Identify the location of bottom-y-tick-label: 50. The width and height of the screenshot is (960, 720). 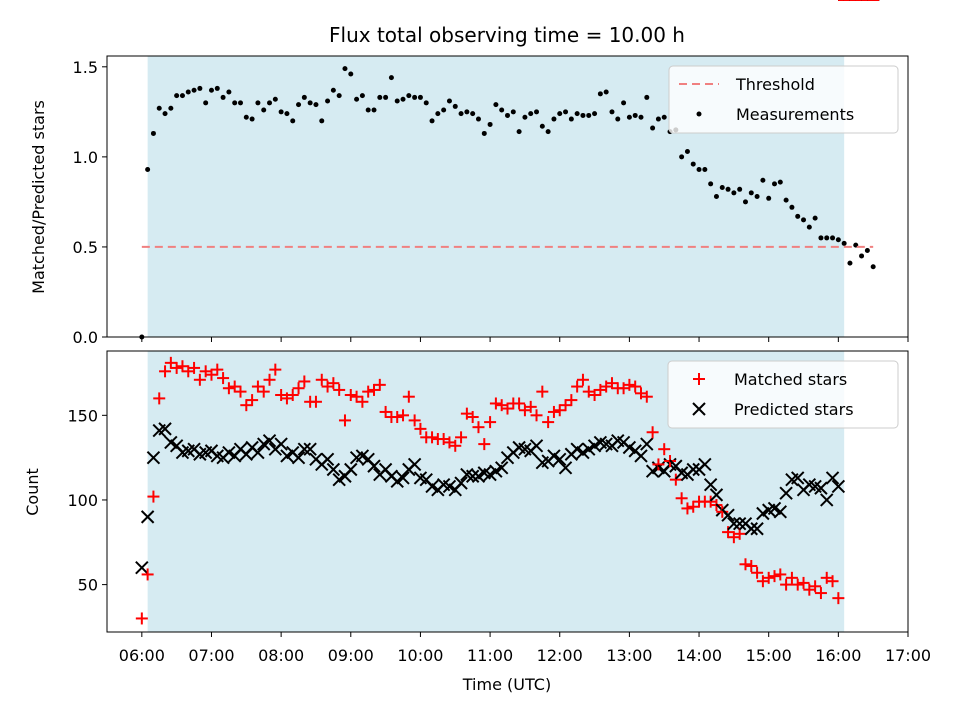
(88, 585).